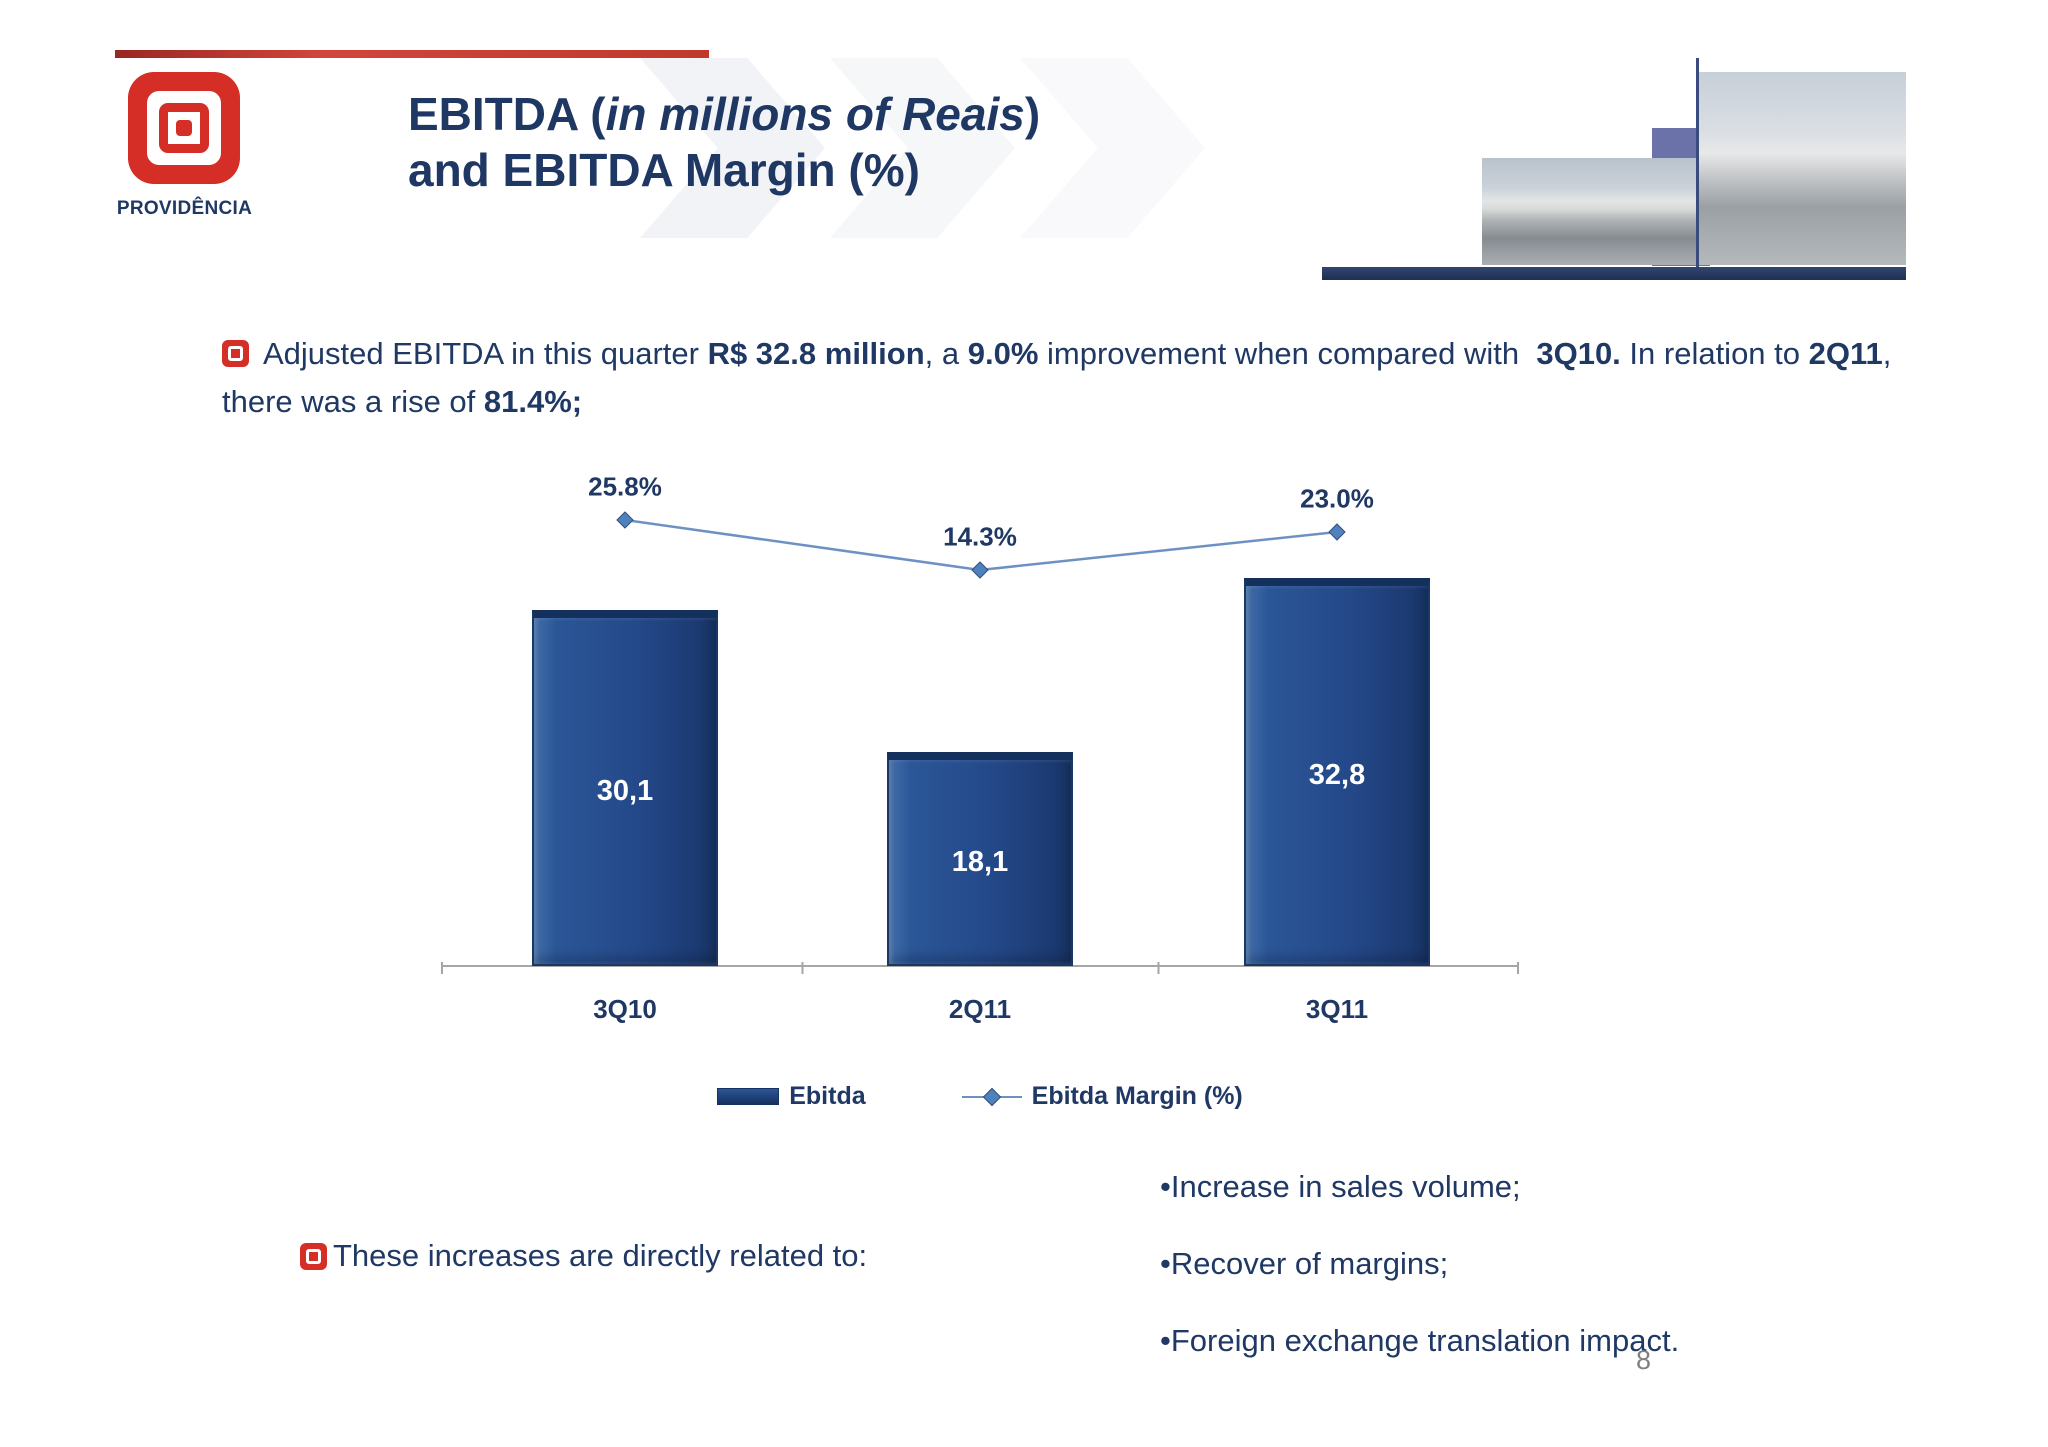  Describe the element at coordinates (1112, 148) in the screenshot. I see `chevron-decoration-icon` at that location.